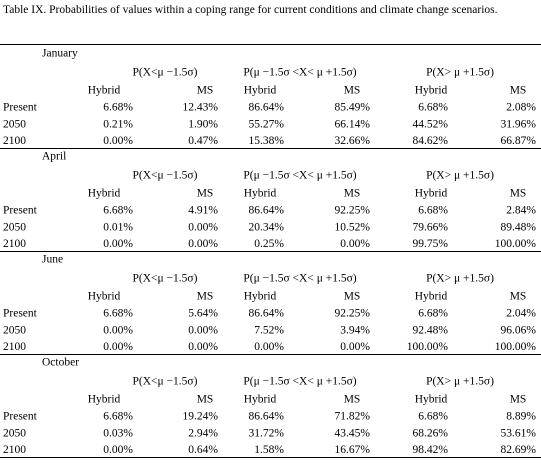 The image size is (541, 465). Describe the element at coordinates (431, 450) in the screenshot. I see `cell-value: 98.42%` at that location.